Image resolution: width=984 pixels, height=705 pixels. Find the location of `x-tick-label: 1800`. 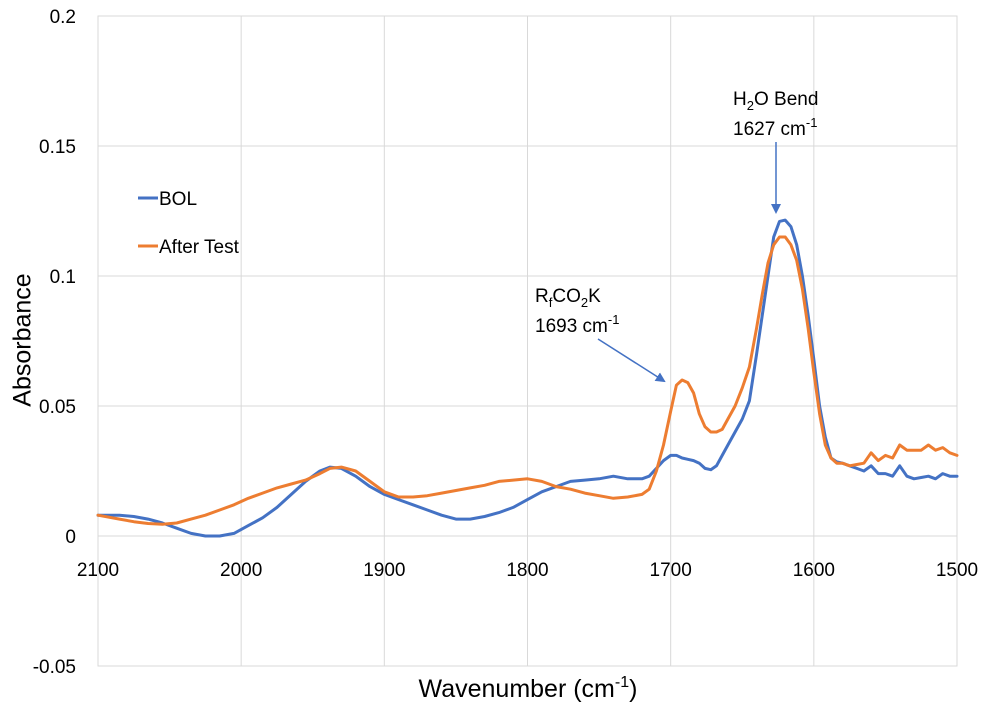

x-tick-label: 1800 is located at coordinates (527, 570).